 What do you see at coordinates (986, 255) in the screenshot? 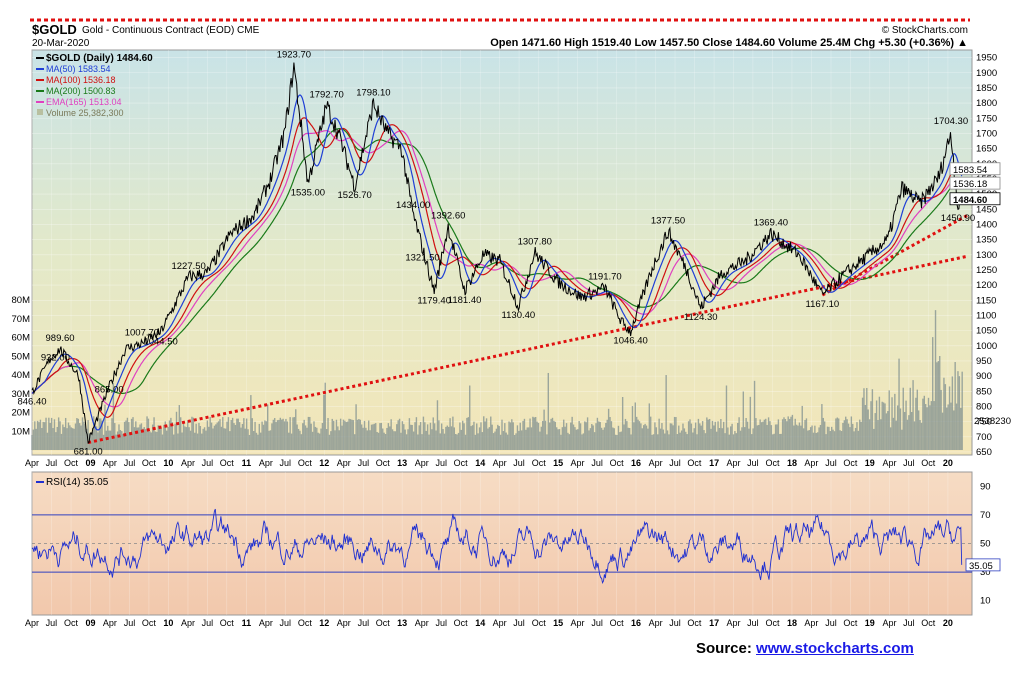
I see `price-tick-label: 1300` at bounding box center [986, 255].